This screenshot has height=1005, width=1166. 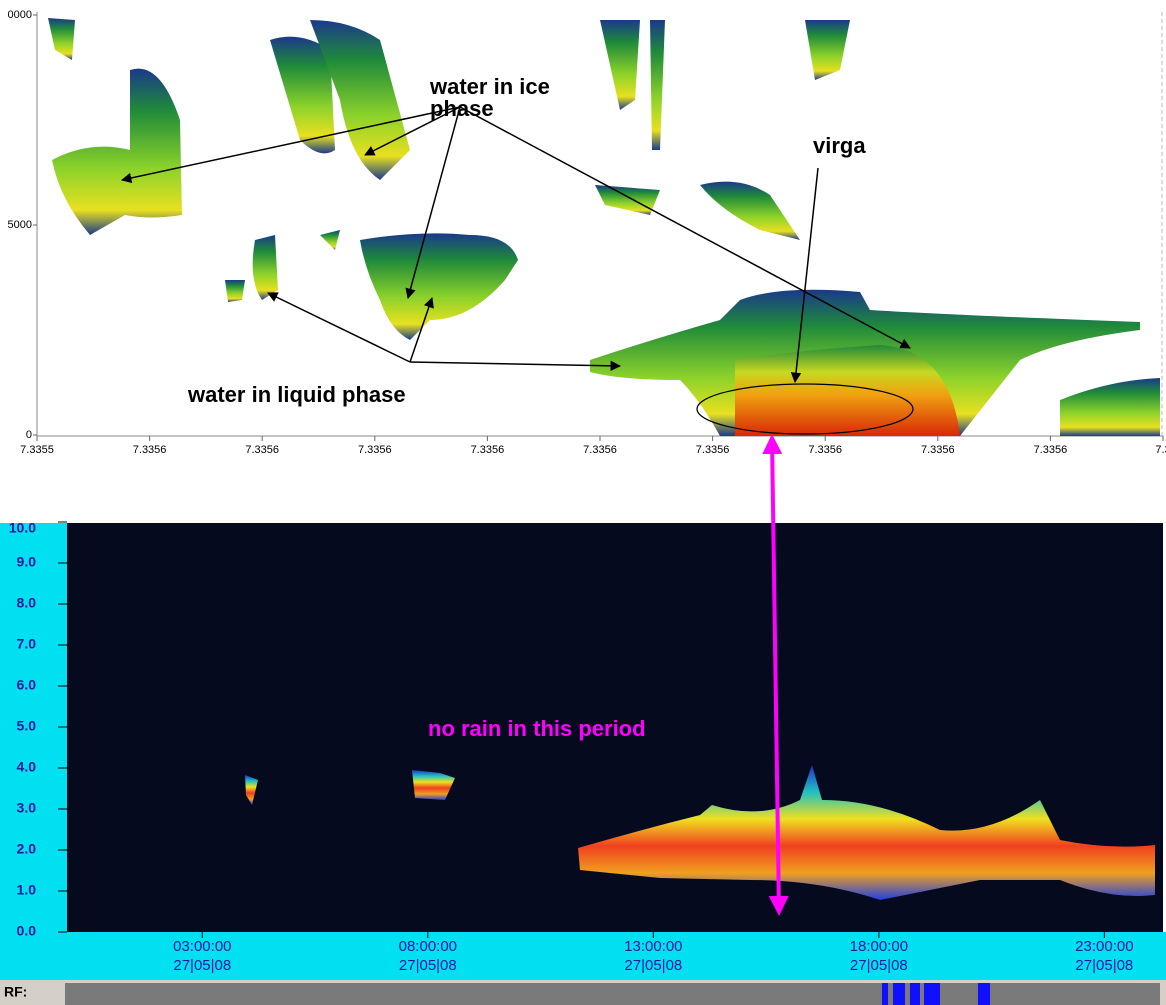 What do you see at coordinates (27, 931) in the screenshot?
I see `y-tick-label: 0.0` at bounding box center [27, 931].